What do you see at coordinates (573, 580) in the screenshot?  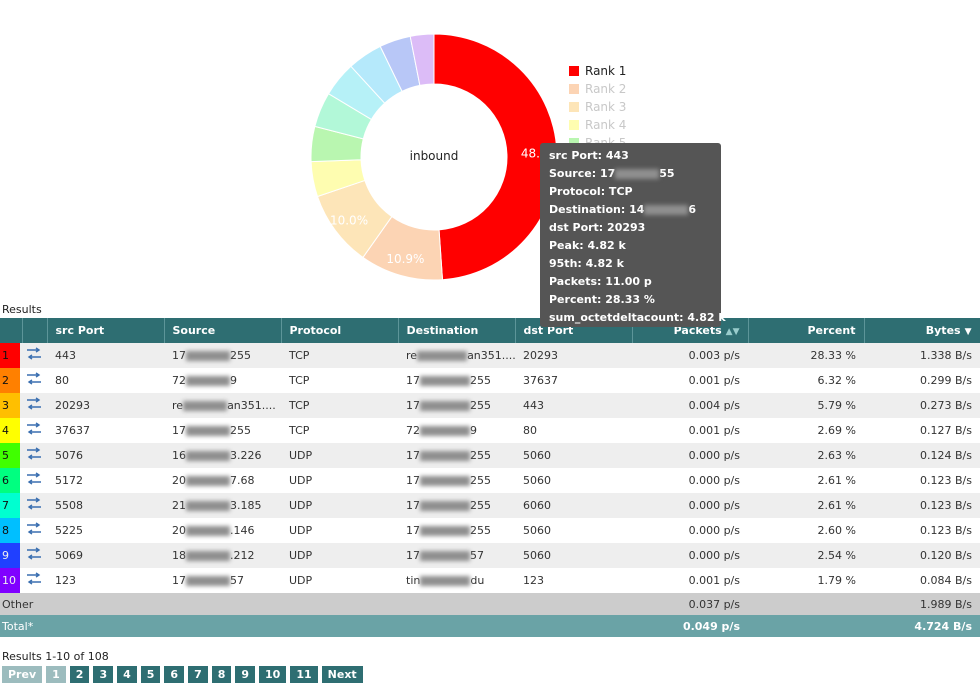 I see `dst-port-cell: 123` at bounding box center [573, 580].